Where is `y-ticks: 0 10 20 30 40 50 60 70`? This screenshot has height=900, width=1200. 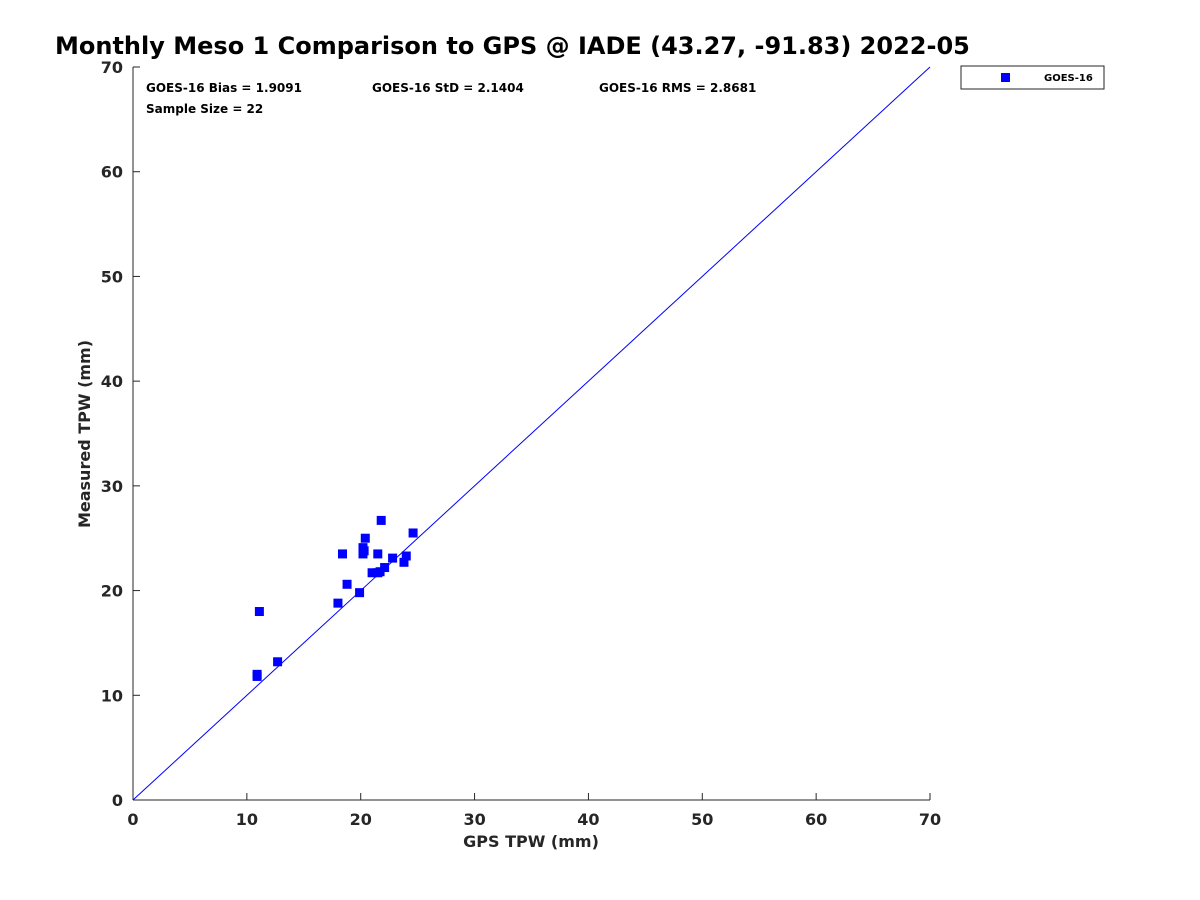
y-ticks: 0 10 20 30 40 50 60 70 is located at coordinates (120, 434).